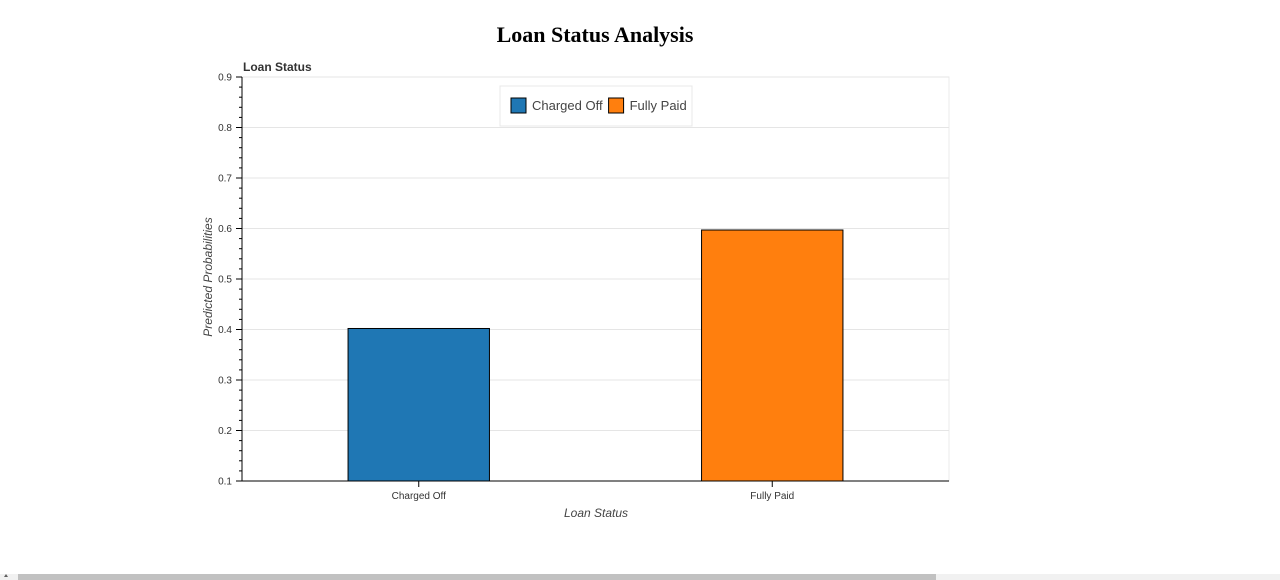 The height and width of the screenshot is (580, 1280). Describe the element at coordinates (595, 34) in the screenshot. I see `page-title: Loan Status Analysis` at that location.